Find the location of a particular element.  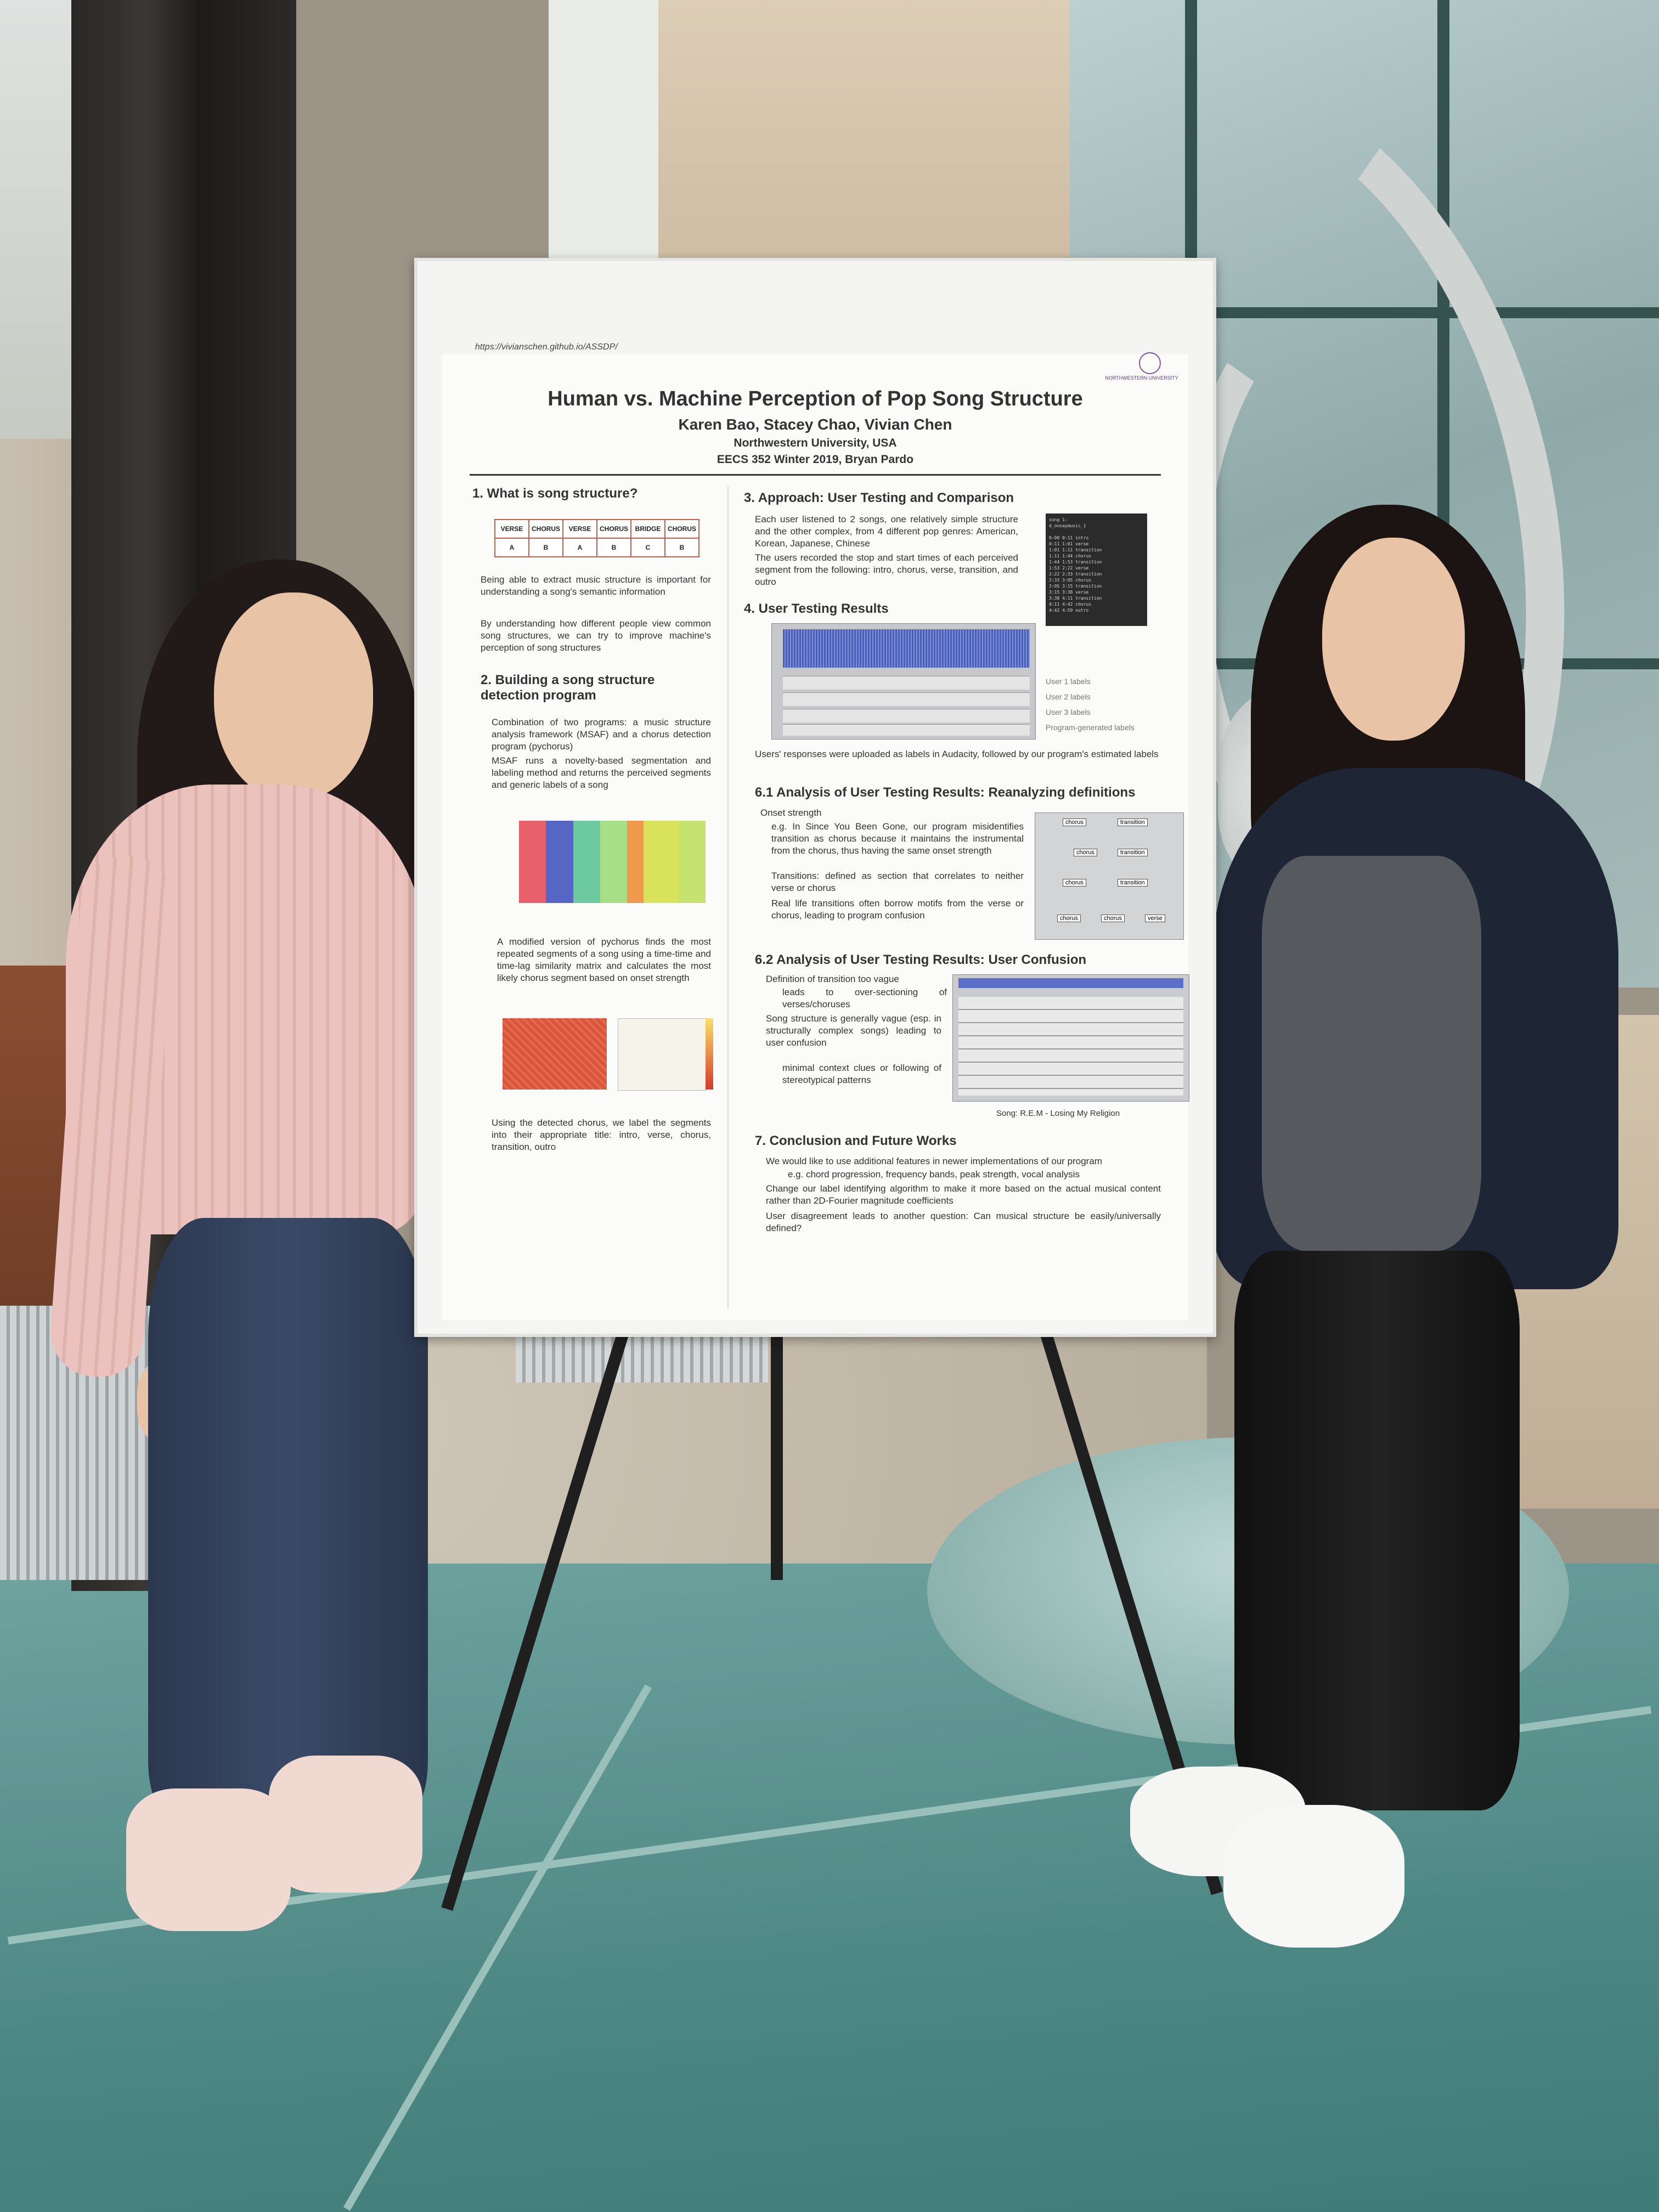

window-mullion is located at coordinates (1365, 313).